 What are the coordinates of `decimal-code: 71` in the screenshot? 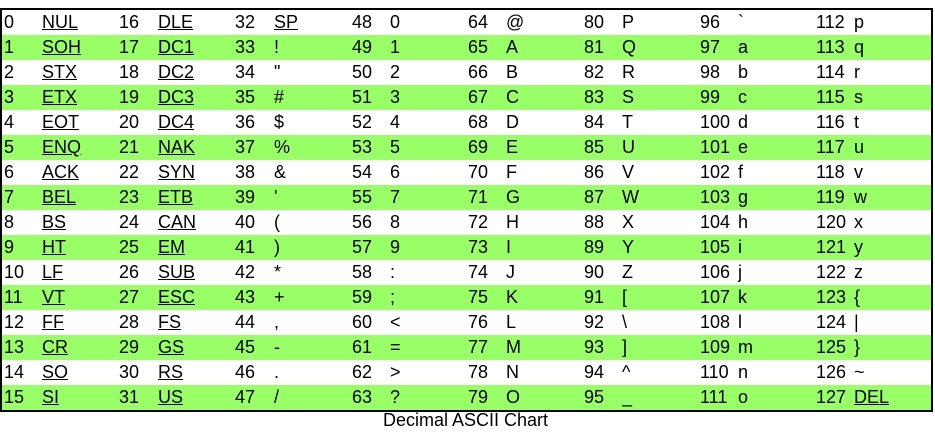 It's located at (486, 197).